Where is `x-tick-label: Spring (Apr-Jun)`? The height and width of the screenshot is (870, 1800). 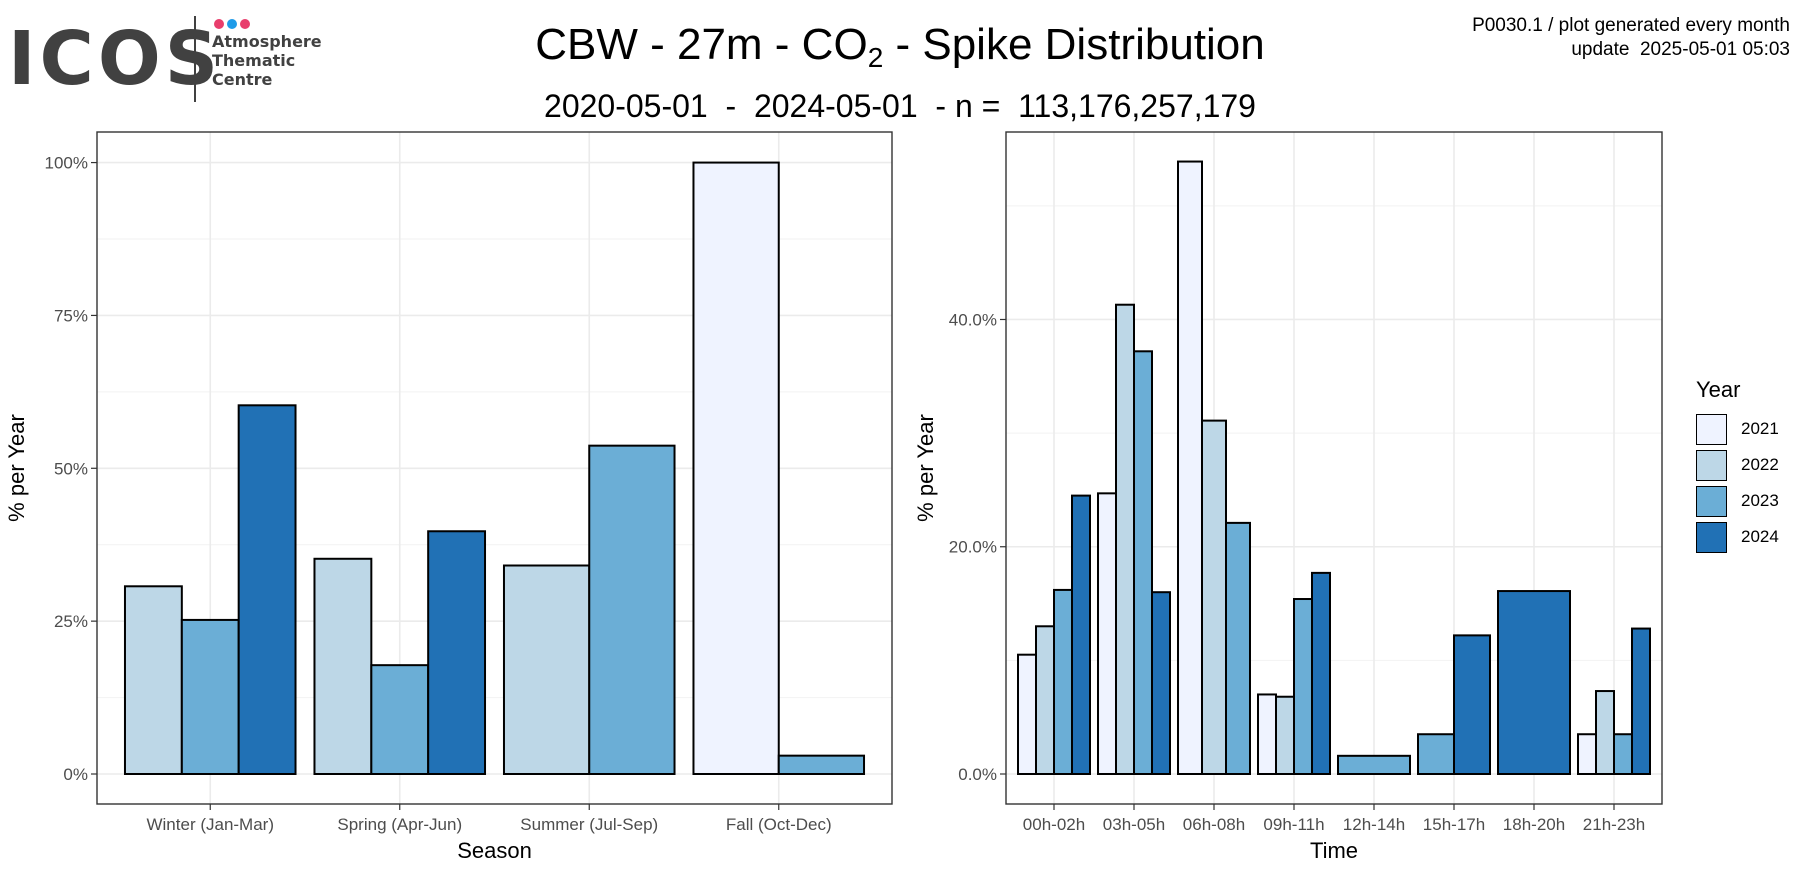 x-tick-label: Spring (Apr-Jun) is located at coordinates (399, 824).